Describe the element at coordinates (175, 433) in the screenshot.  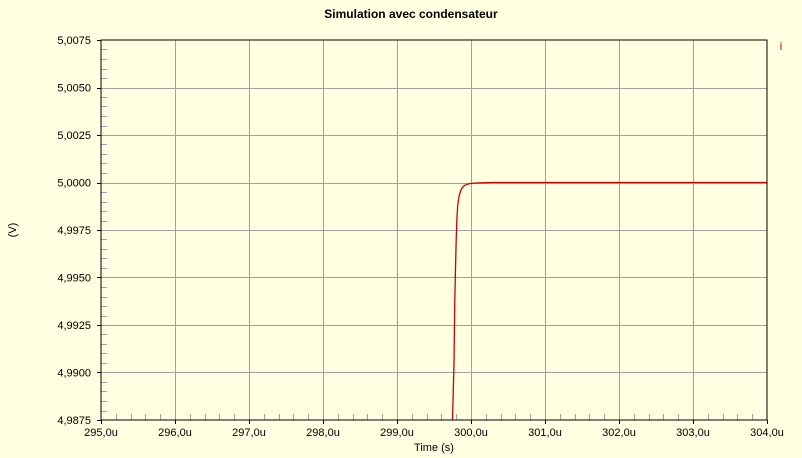
I see `x-tick-label: 296,0u` at that location.